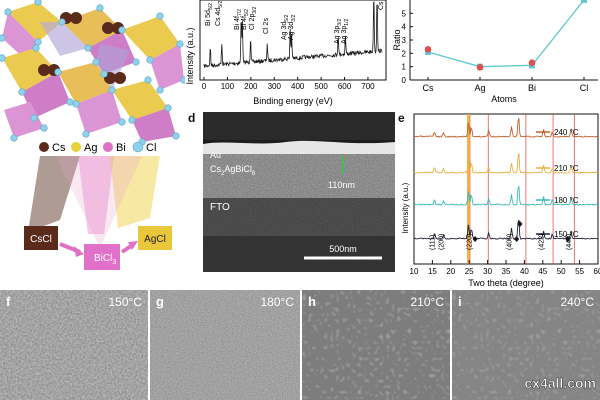  What do you see at coordinates (299, 147) in the screenshot?
I see `au-layer` at bounding box center [299, 147].